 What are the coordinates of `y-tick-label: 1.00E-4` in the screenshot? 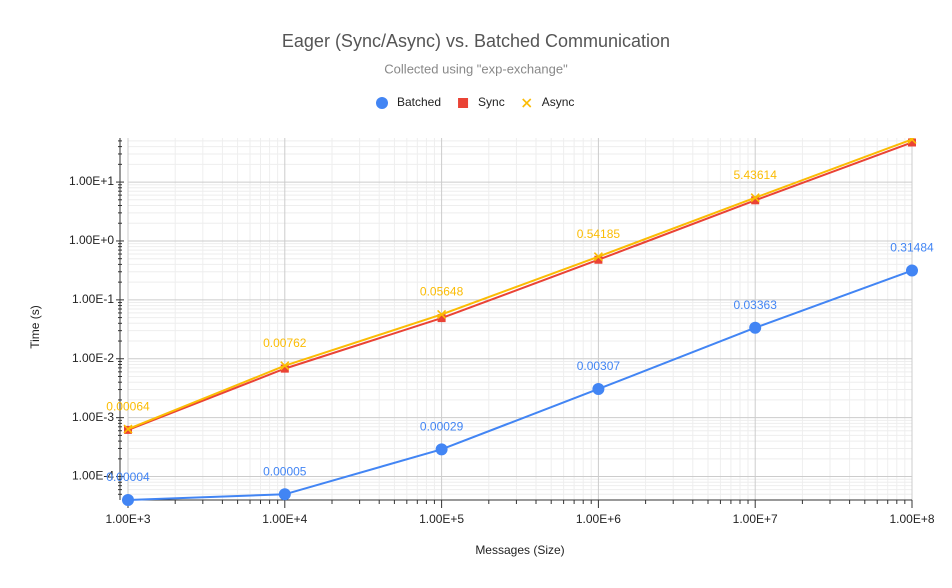 It's located at (93, 476).